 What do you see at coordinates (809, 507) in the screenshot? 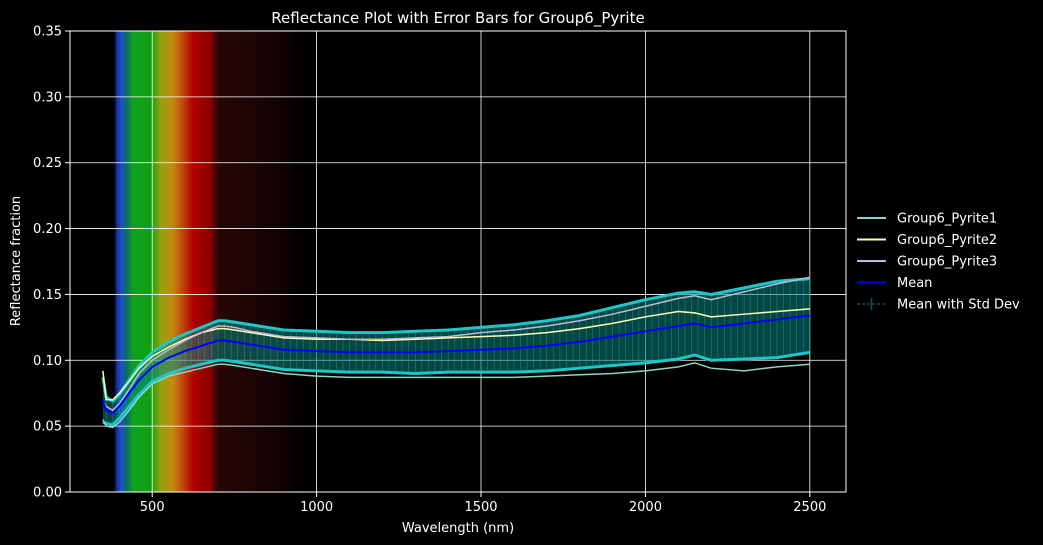
I see `x-tick-label: 2500` at bounding box center [809, 507].